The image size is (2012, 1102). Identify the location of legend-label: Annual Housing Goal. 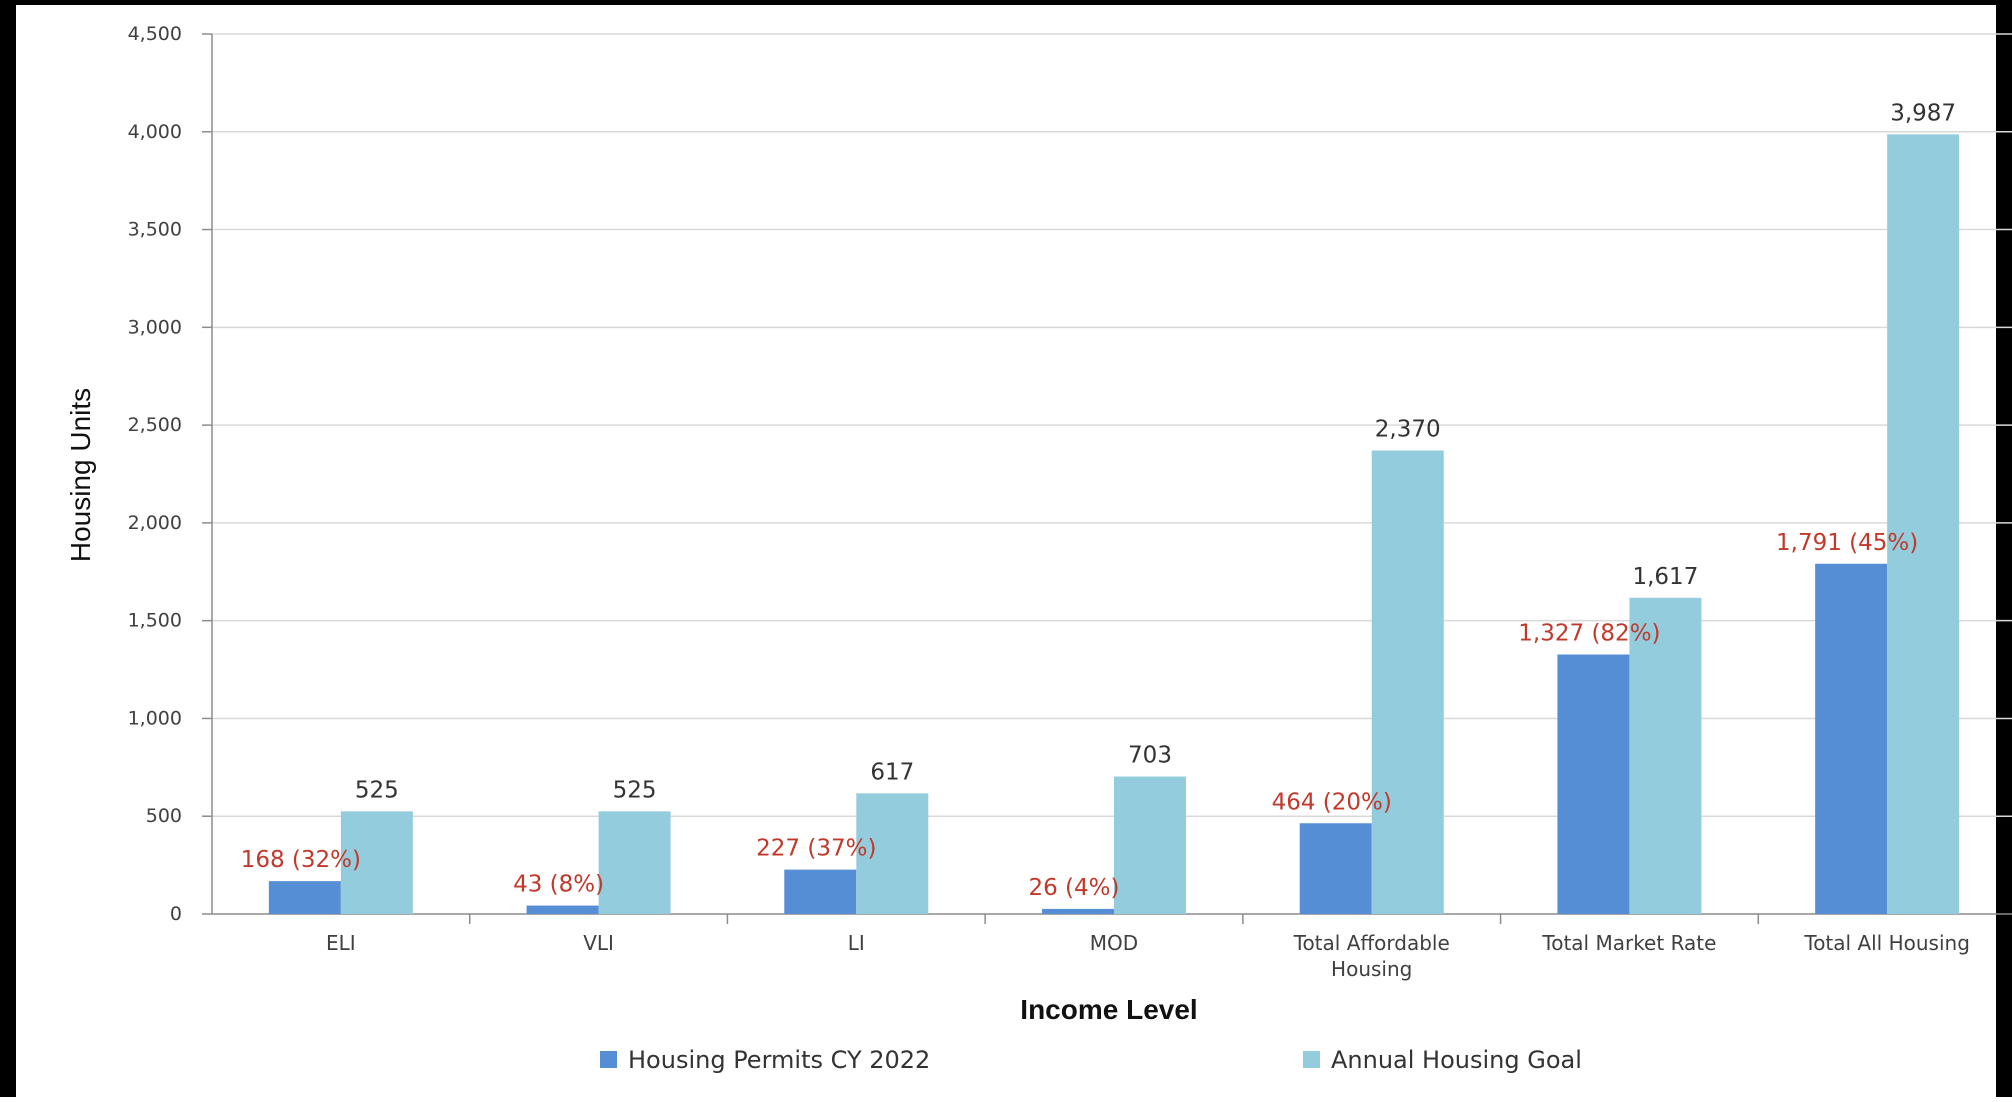
(1456, 1060).